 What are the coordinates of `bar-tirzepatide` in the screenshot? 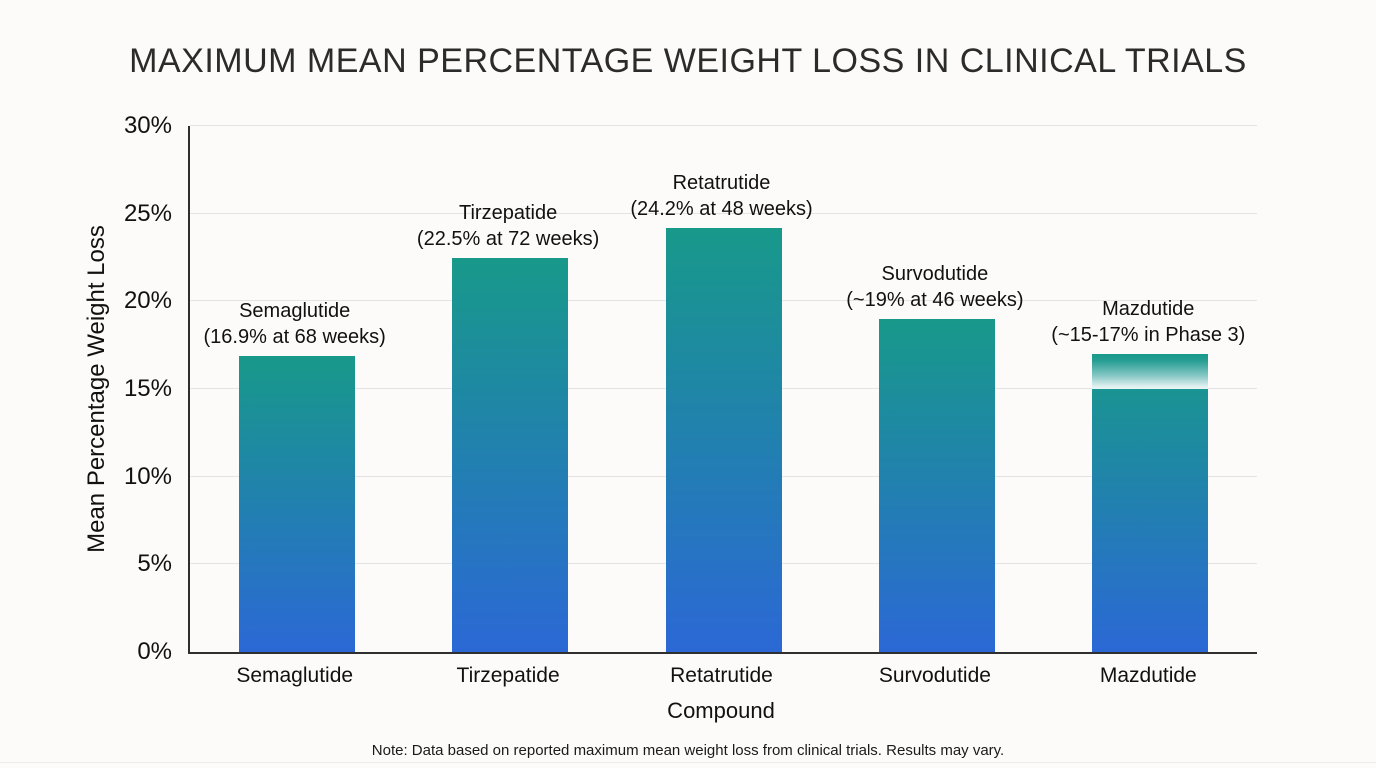 It's located at (510, 454).